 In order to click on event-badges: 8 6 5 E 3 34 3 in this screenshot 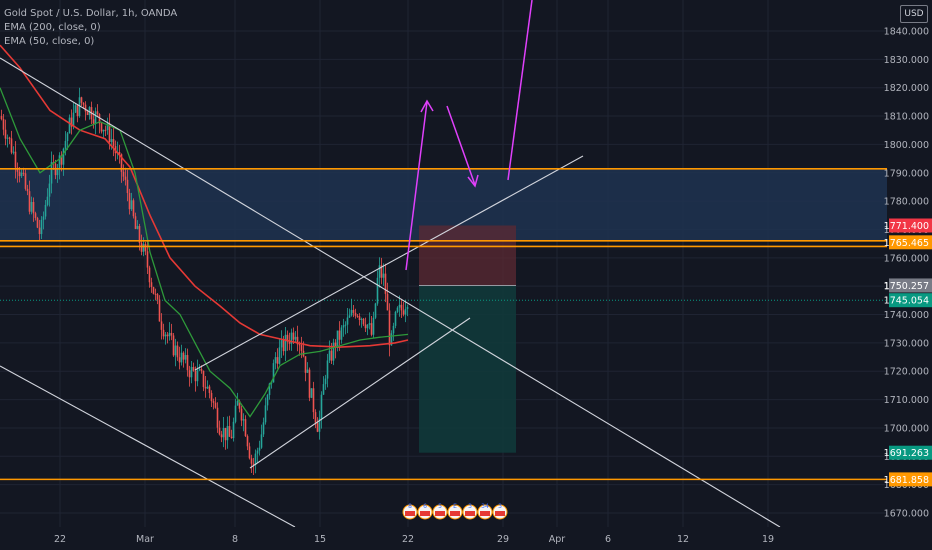, I will do `click(455, 511)`.